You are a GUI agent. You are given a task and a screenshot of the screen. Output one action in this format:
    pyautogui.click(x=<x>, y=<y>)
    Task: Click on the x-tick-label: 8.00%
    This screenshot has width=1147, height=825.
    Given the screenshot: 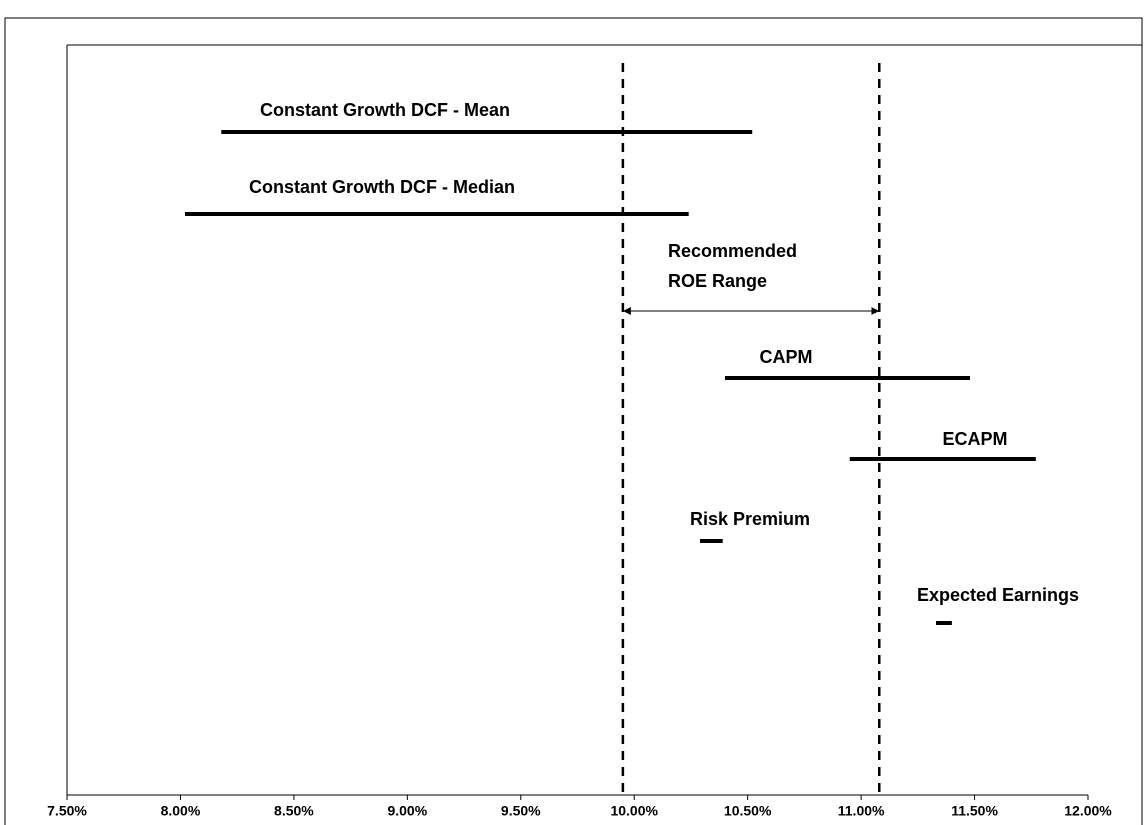 What is the action you would take?
    pyautogui.click(x=181, y=811)
    